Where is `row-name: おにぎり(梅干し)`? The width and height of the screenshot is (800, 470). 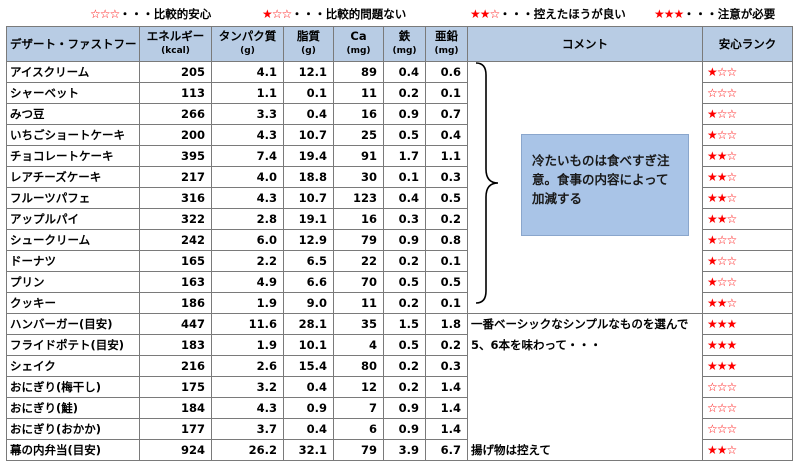 row-name: おにぎり(梅干し) is located at coordinates (73, 387).